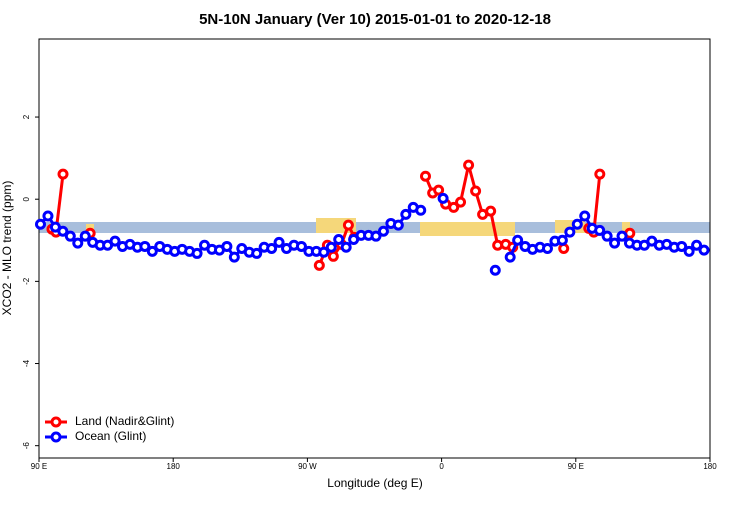 This screenshot has width=750, height=505. I want to click on y-tick-label: -2, so click(26, 281).